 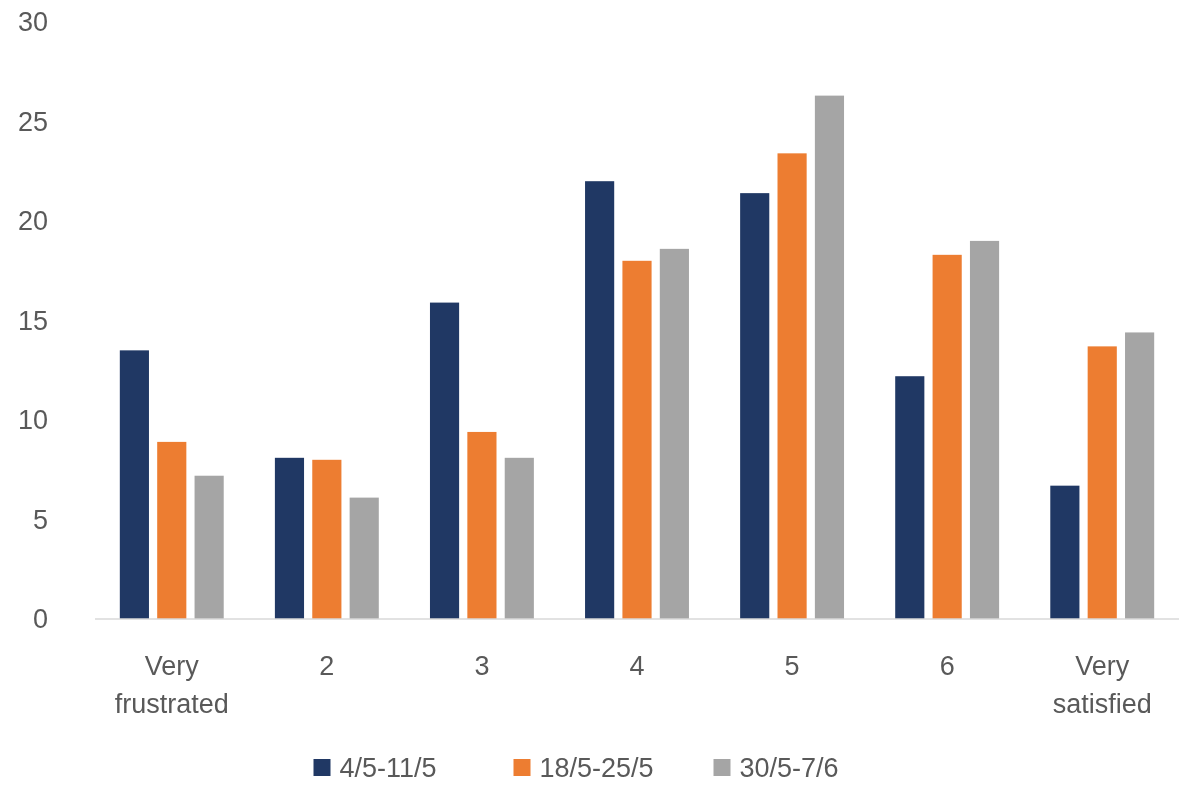 What do you see at coordinates (789, 768) in the screenshot?
I see `legend-label: 30/5-7/6` at bounding box center [789, 768].